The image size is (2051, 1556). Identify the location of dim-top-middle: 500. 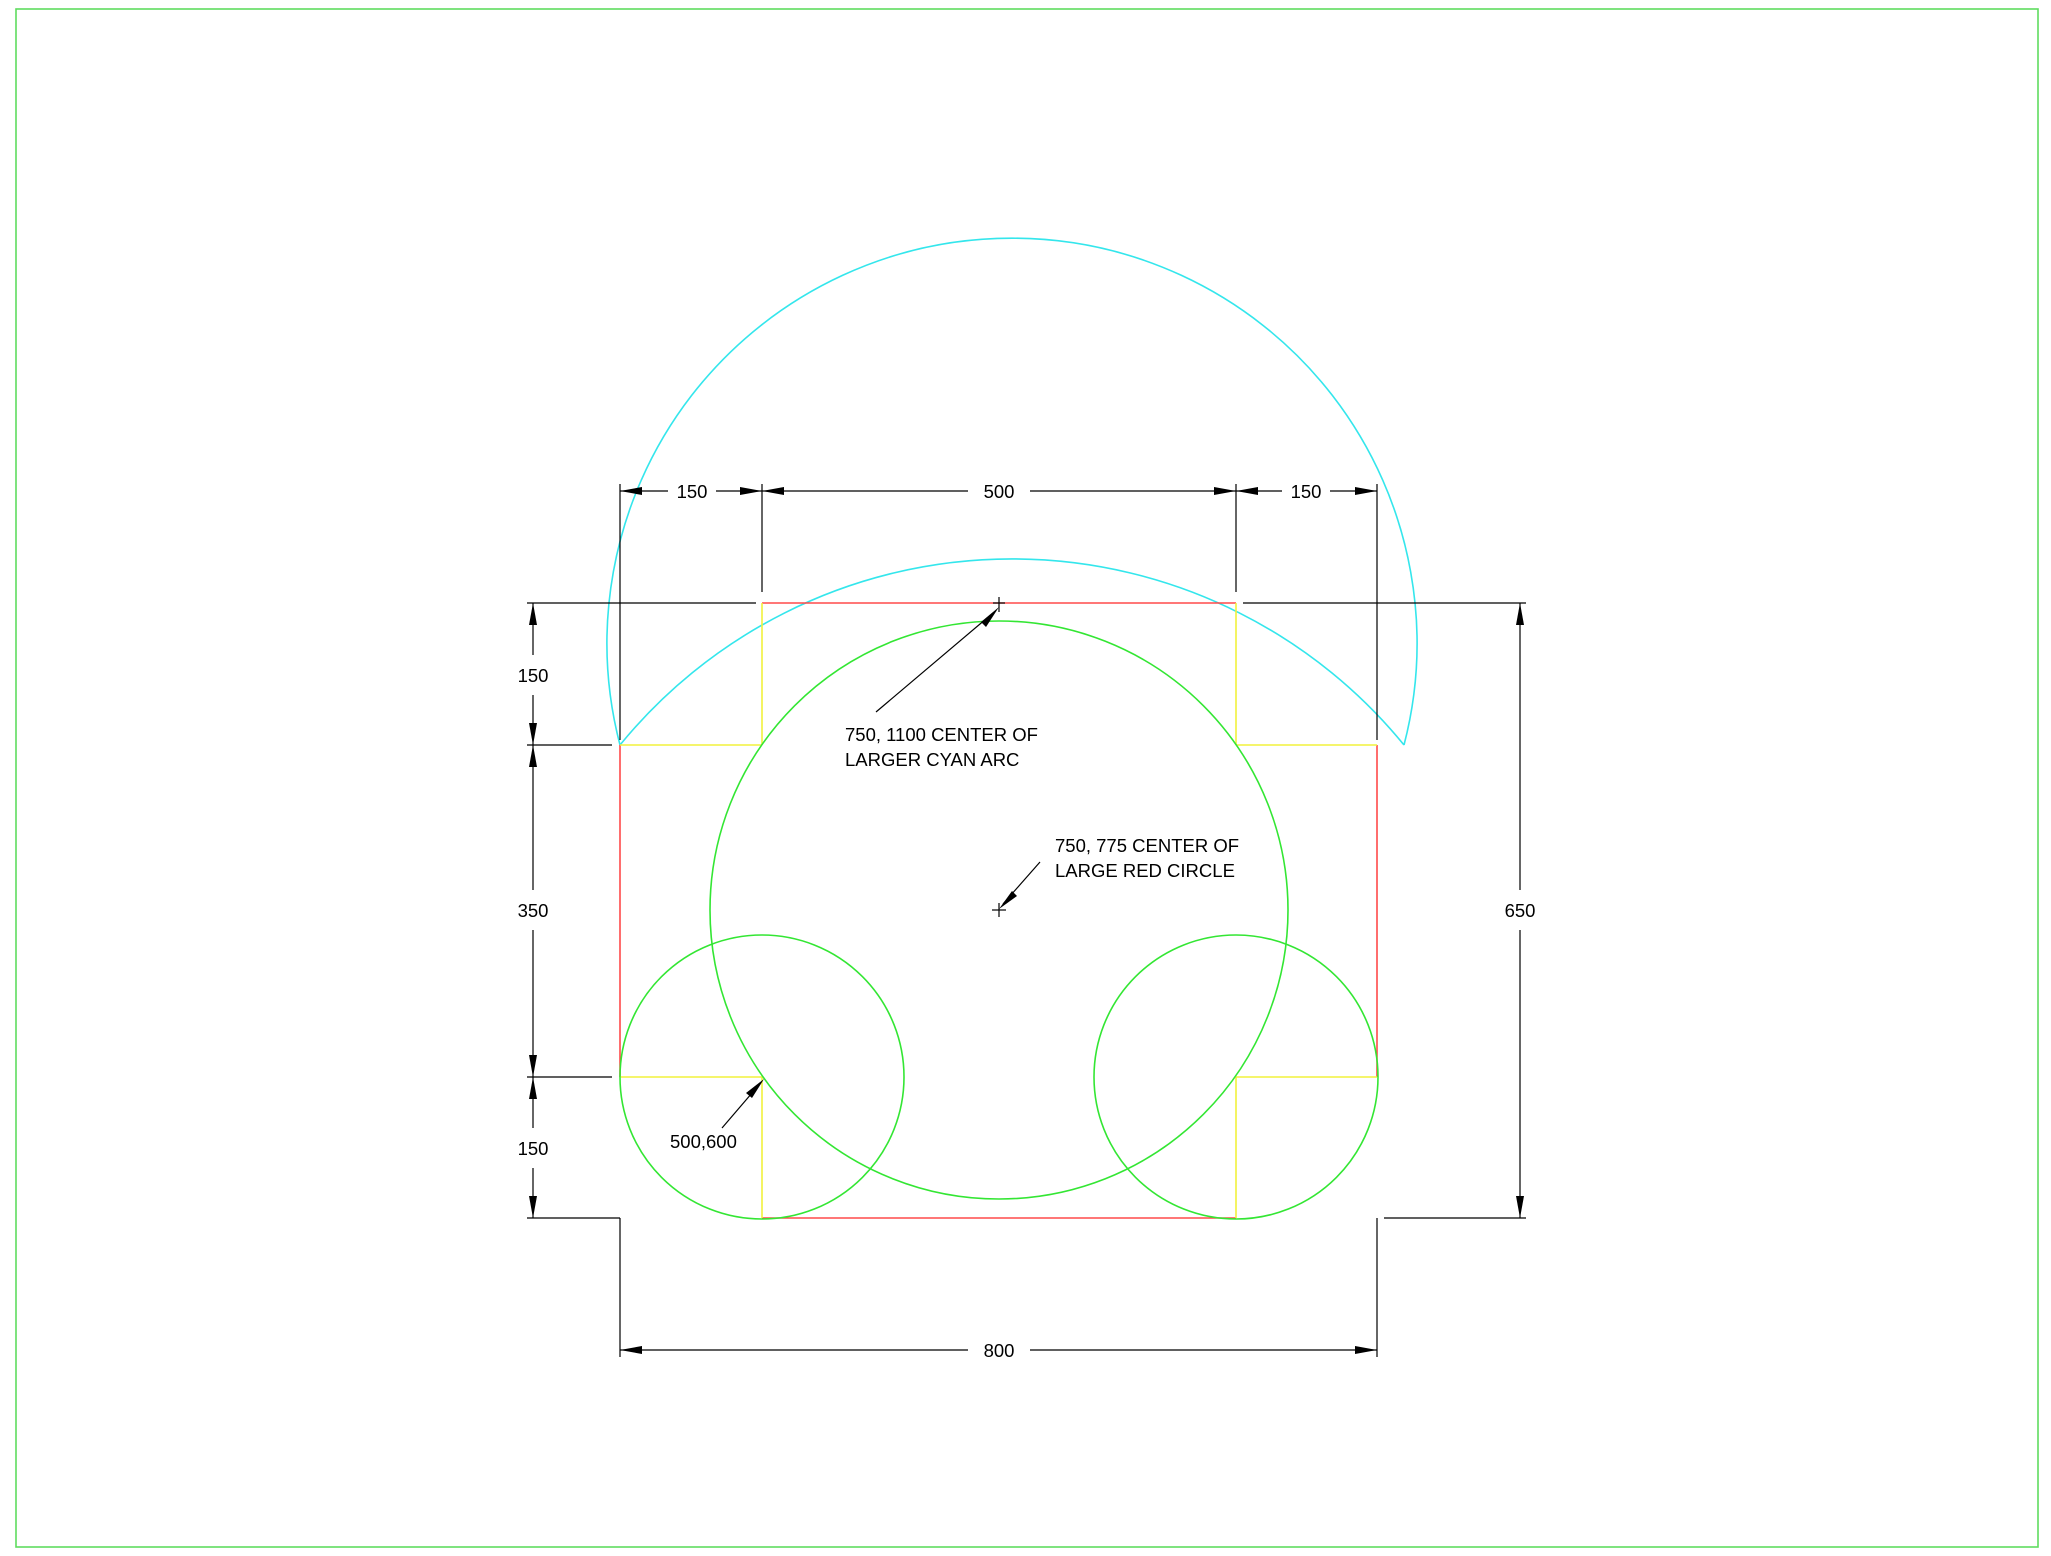
(999, 491).